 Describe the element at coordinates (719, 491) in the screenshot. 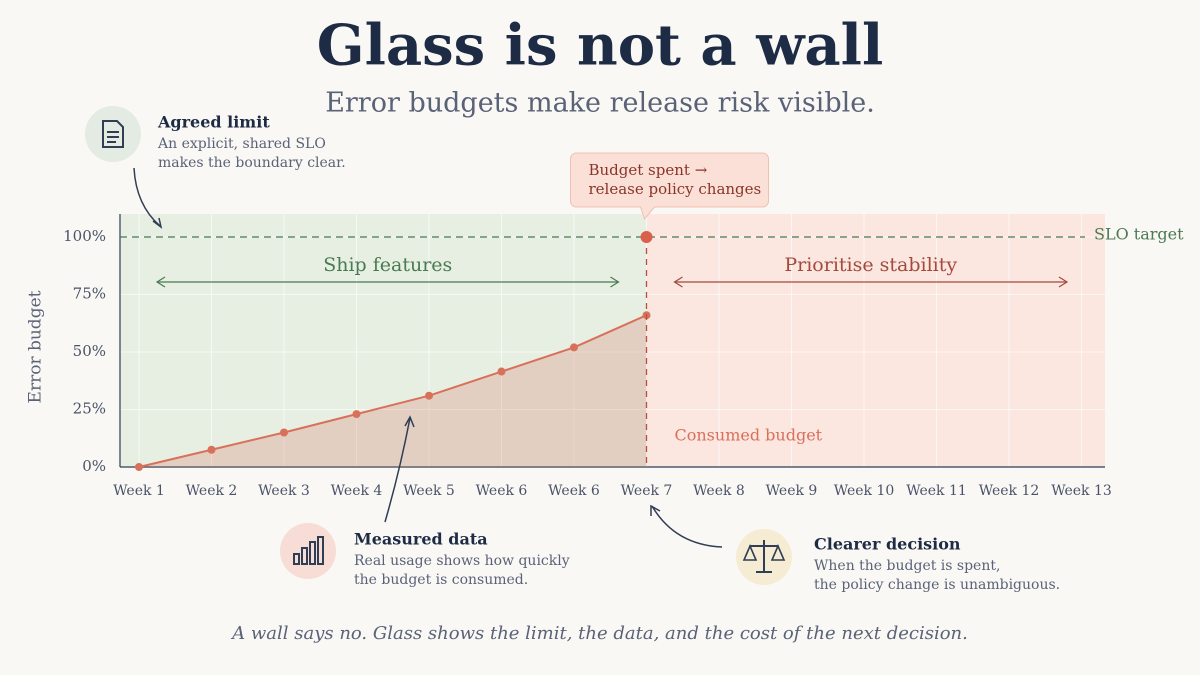

I see `x-tick-label: Week 8` at that location.